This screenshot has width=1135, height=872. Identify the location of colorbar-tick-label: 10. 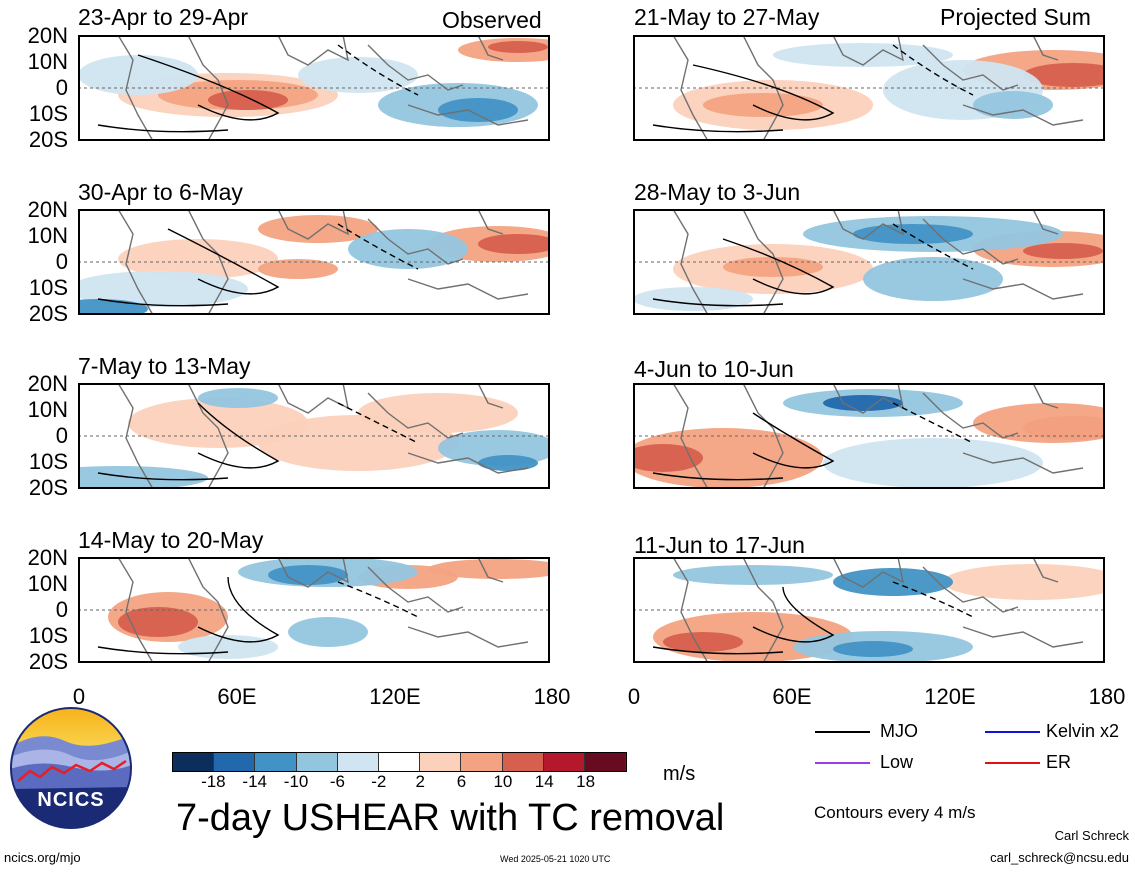
(503, 781).